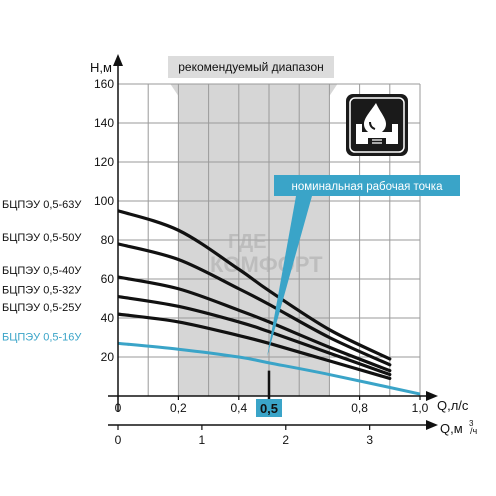 The height and width of the screenshot is (496, 496). What do you see at coordinates (377, 125) in the screenshot?
I see `pump-water-icon` at bounding box center [377, 125].